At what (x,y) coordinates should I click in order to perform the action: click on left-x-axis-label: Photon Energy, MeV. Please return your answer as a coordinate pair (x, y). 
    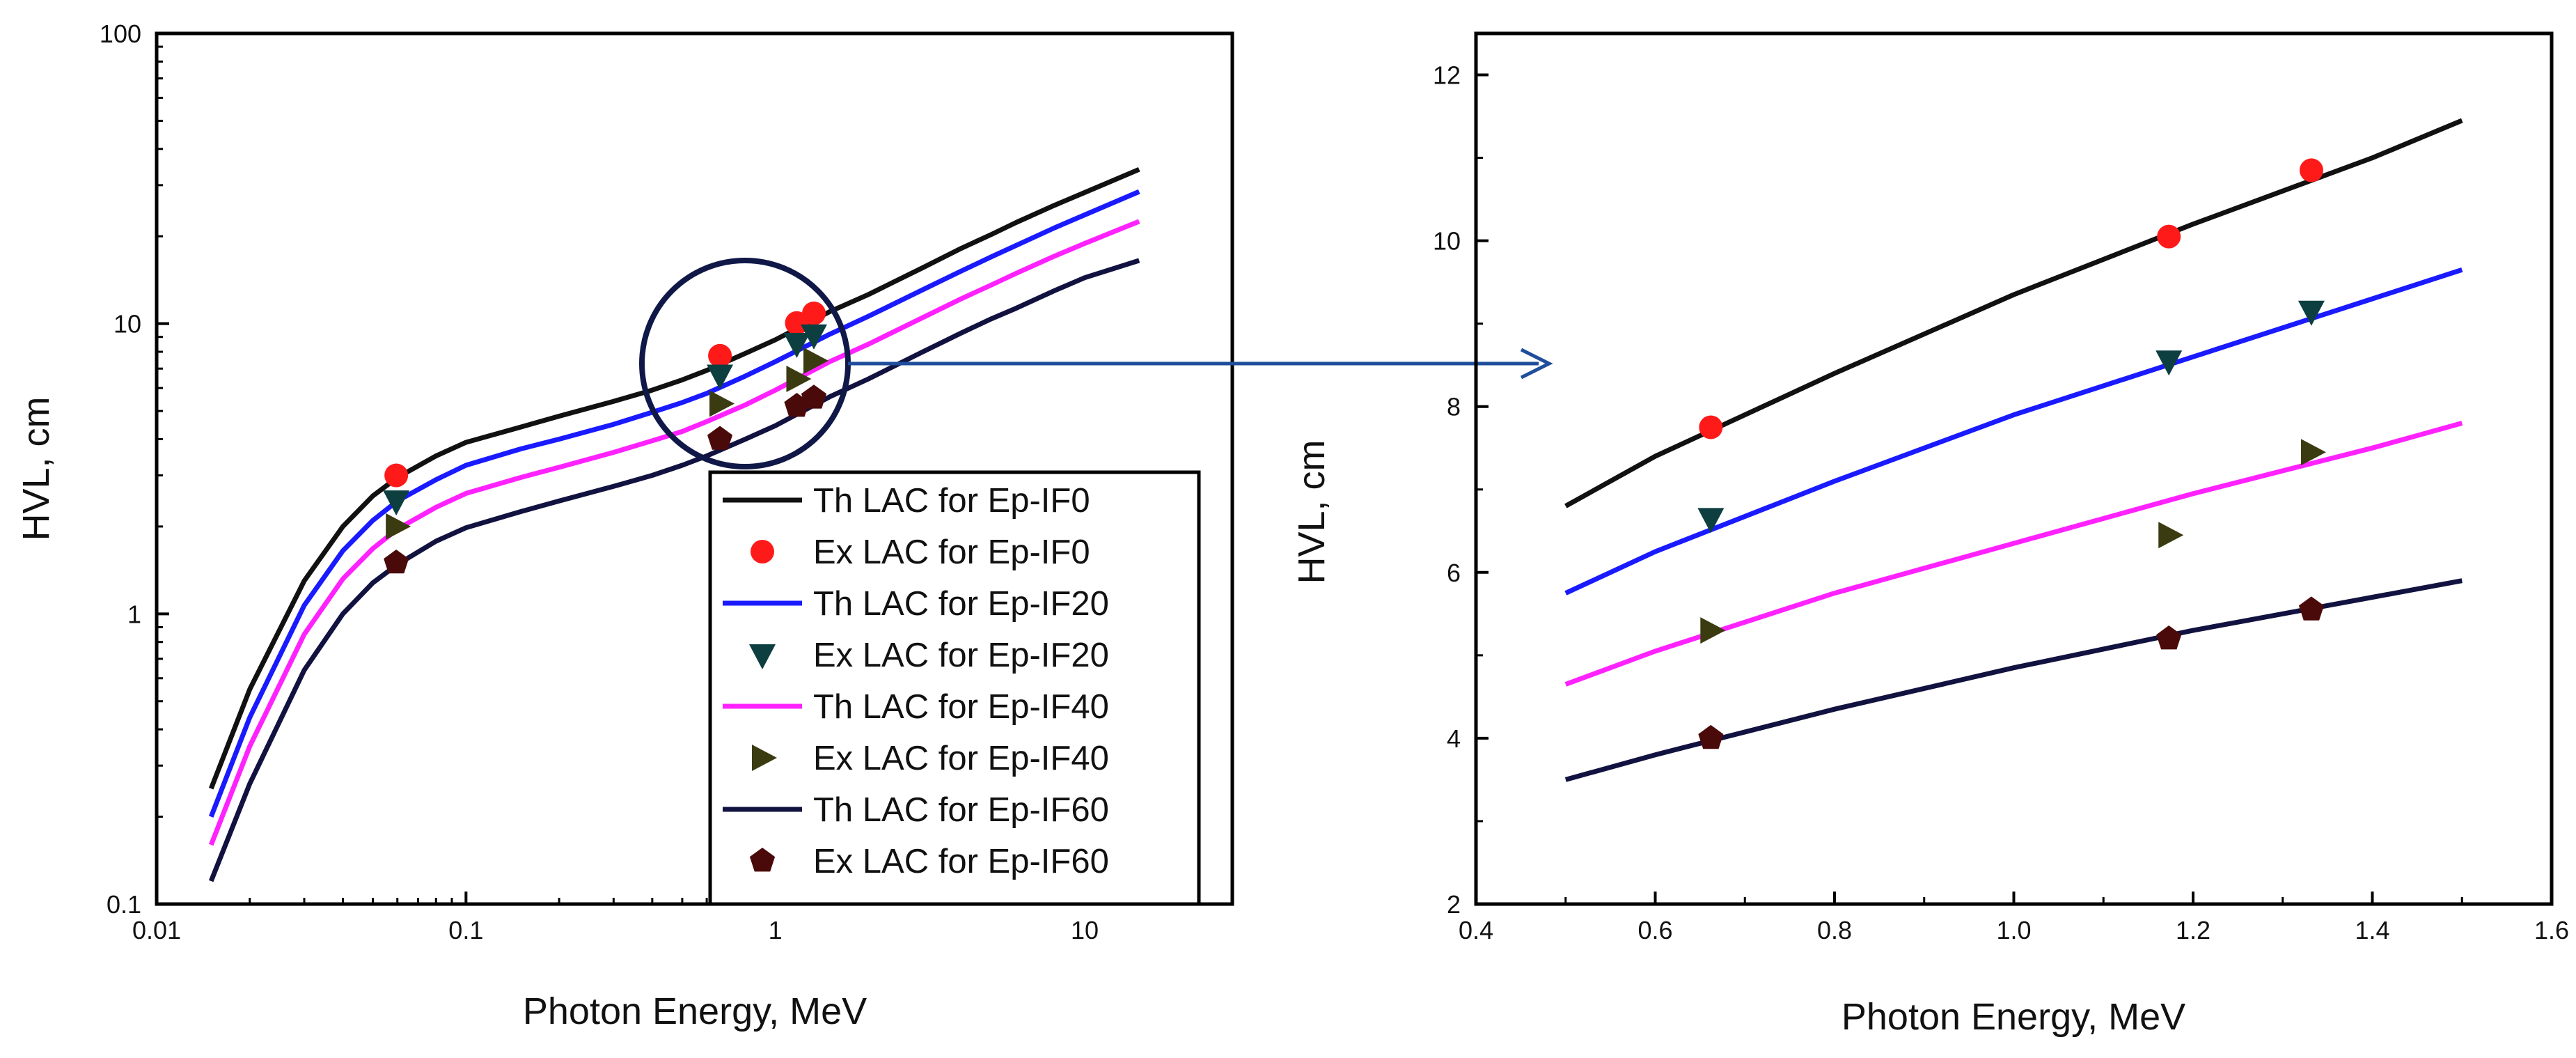
    Looking at the image, I should click on (695, 1011).